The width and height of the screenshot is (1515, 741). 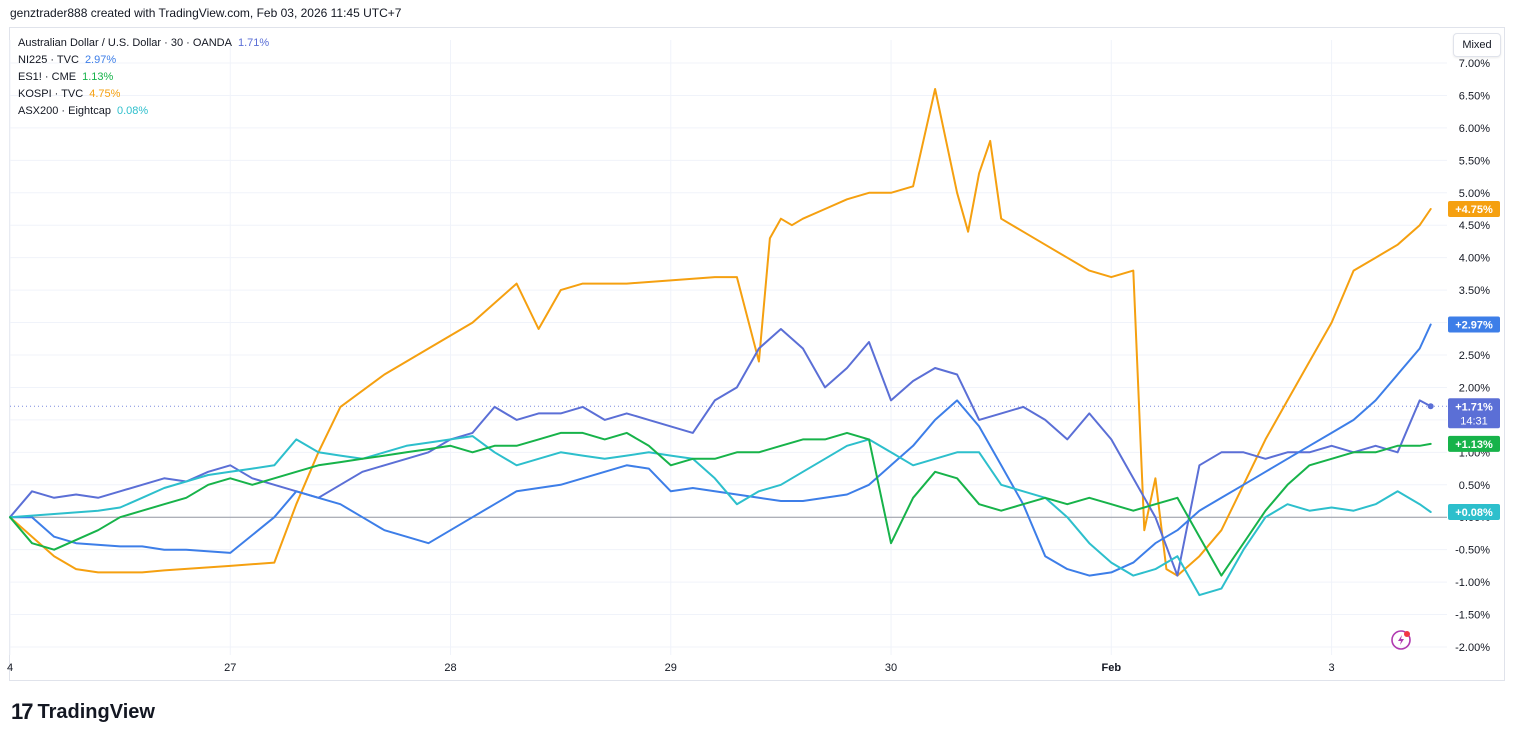 What do you see at coordinates (1474, 129) in the screenshot?
I see `y-tick-label: 6.00%` at bounding box center [1474, 129].